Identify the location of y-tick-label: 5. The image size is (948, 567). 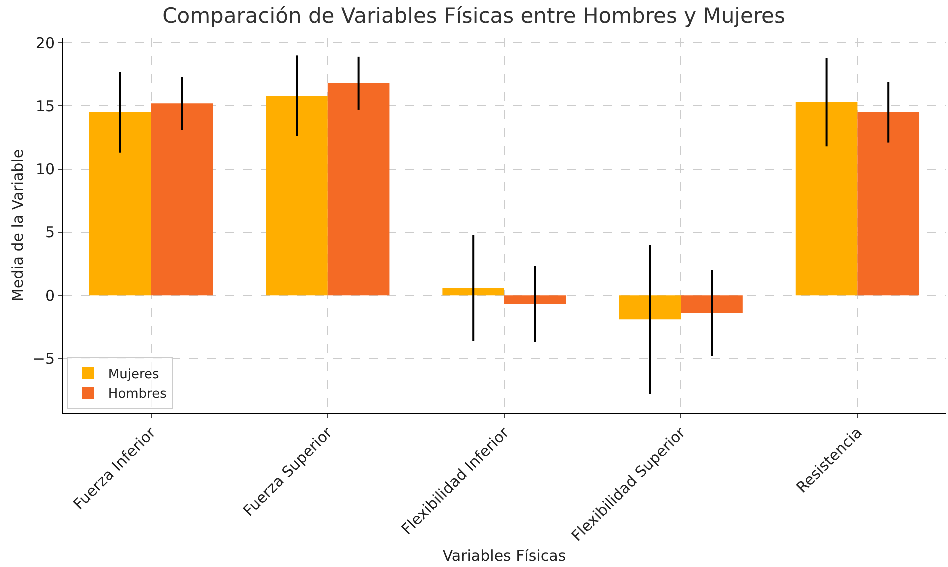
(50, 233).